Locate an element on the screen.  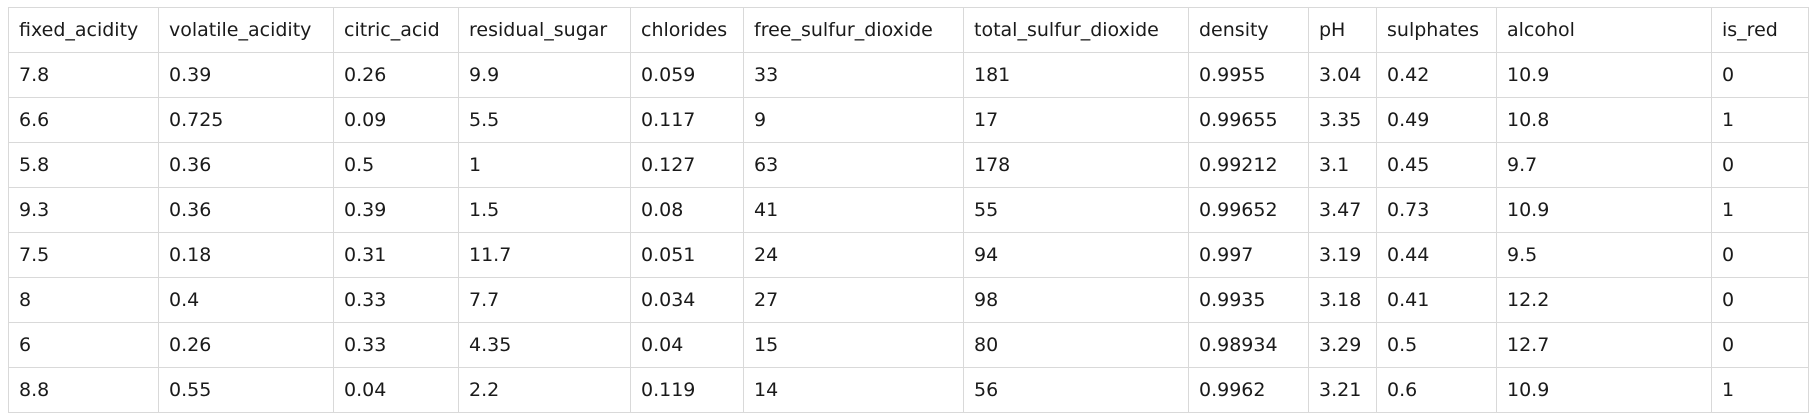
table-cell: 0.119 is located at coordinates (687, 390).